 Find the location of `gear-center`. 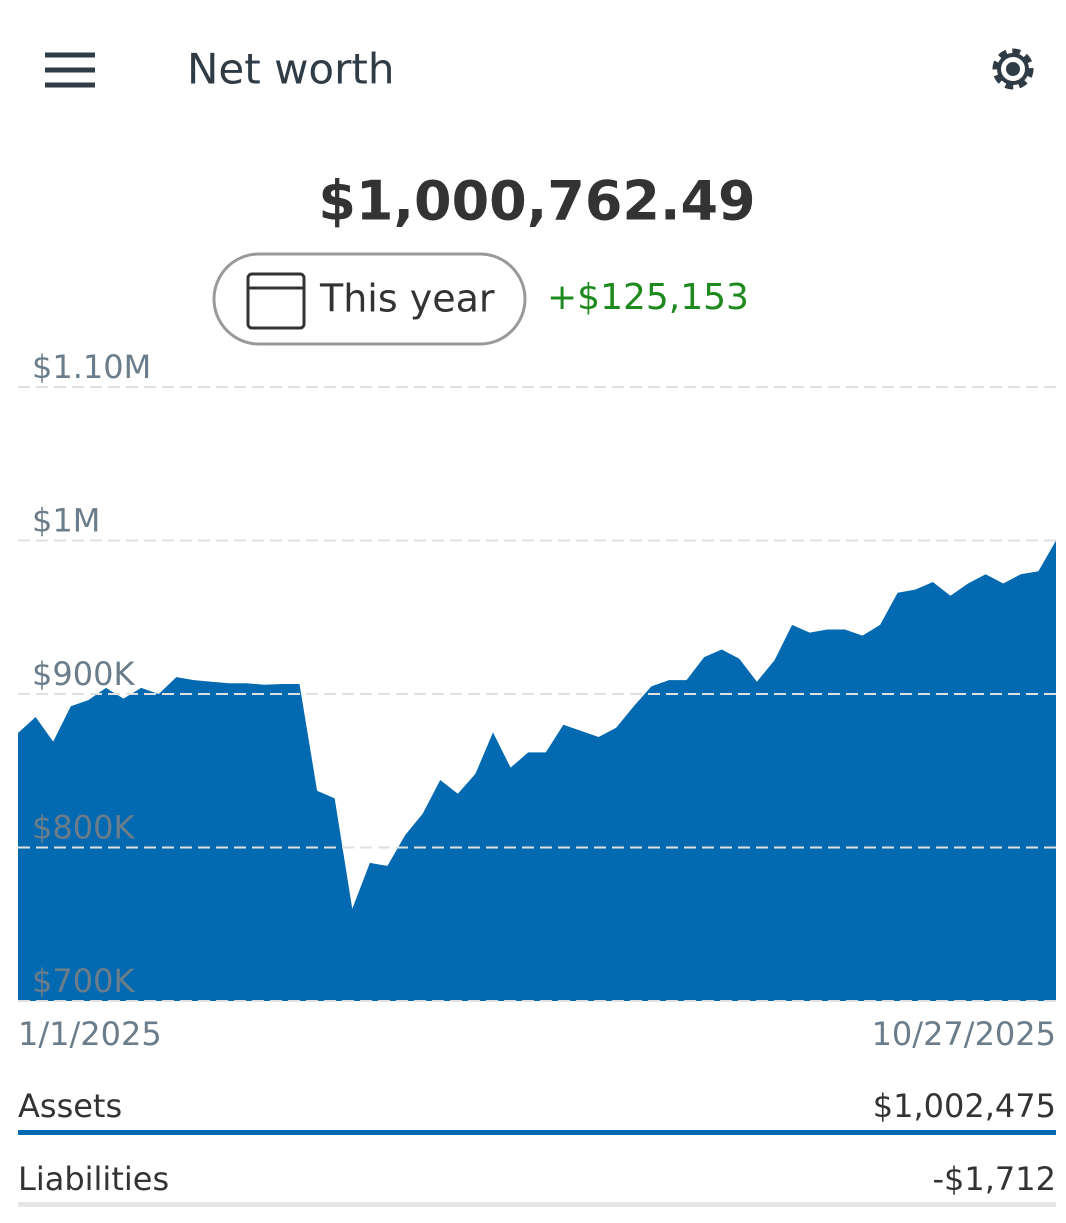

gear-center is located at coordinates (1013, 69).